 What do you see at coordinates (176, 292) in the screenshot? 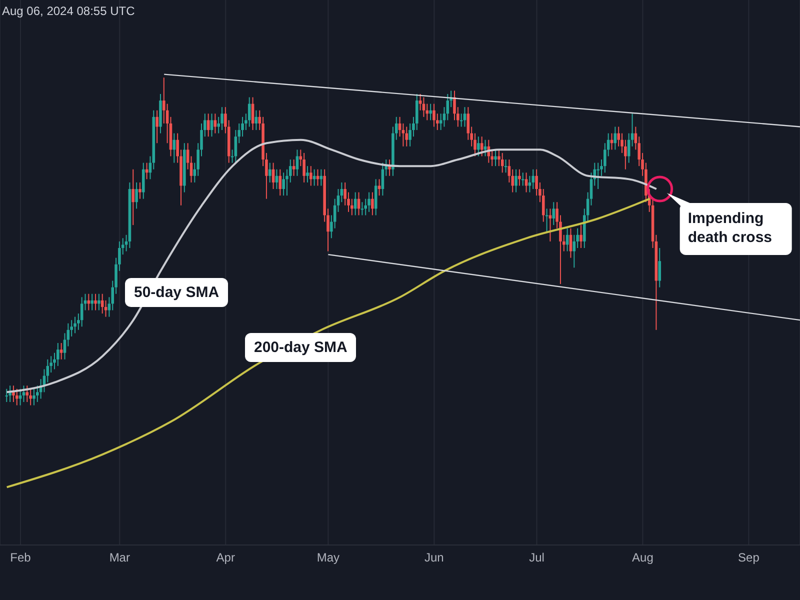
I see `series-label: 50-day SMA` at bounding box center [176, 292].